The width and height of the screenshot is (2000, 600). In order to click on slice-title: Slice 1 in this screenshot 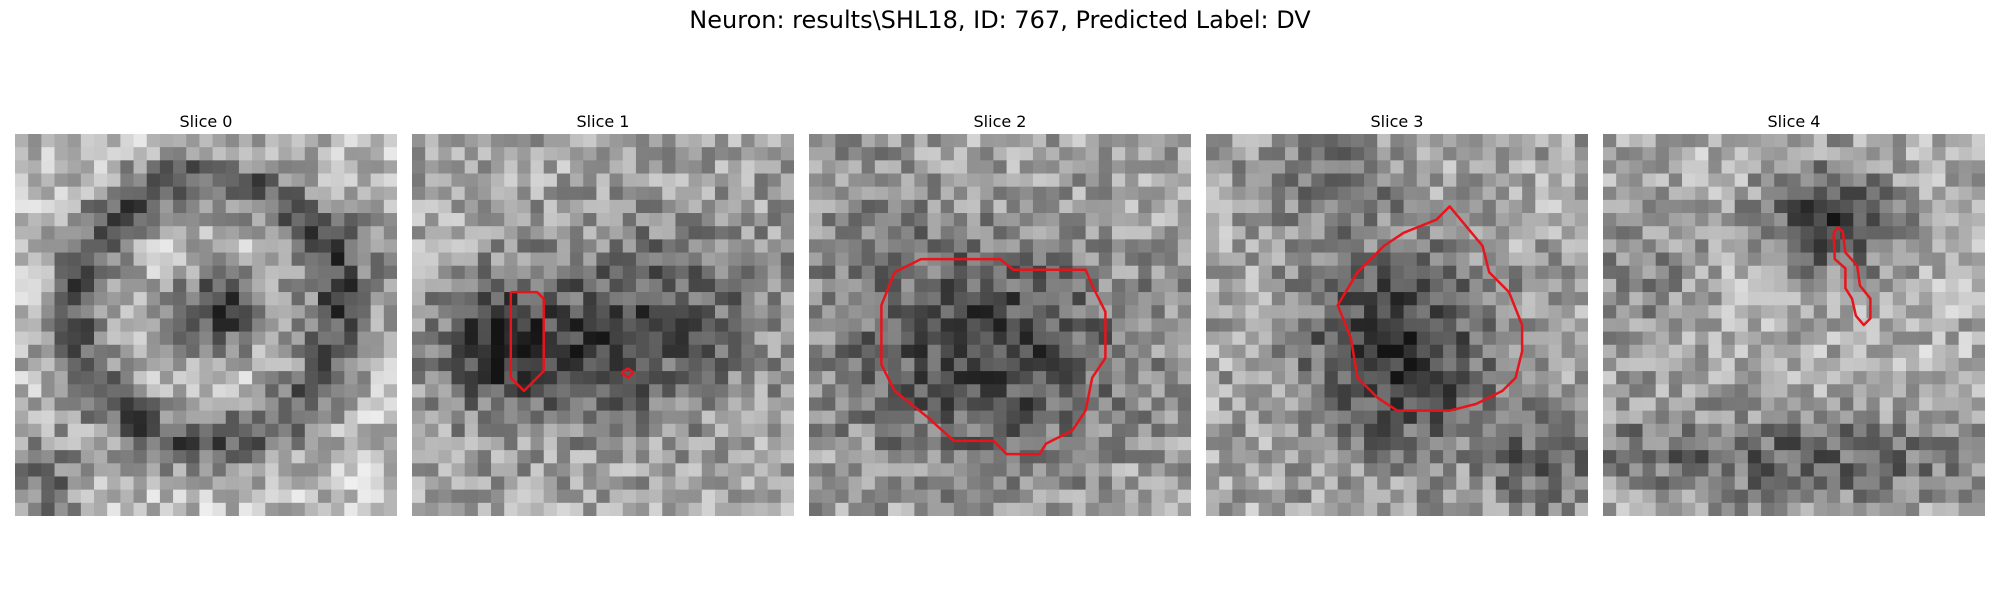, I will do `click(603, 121)`.